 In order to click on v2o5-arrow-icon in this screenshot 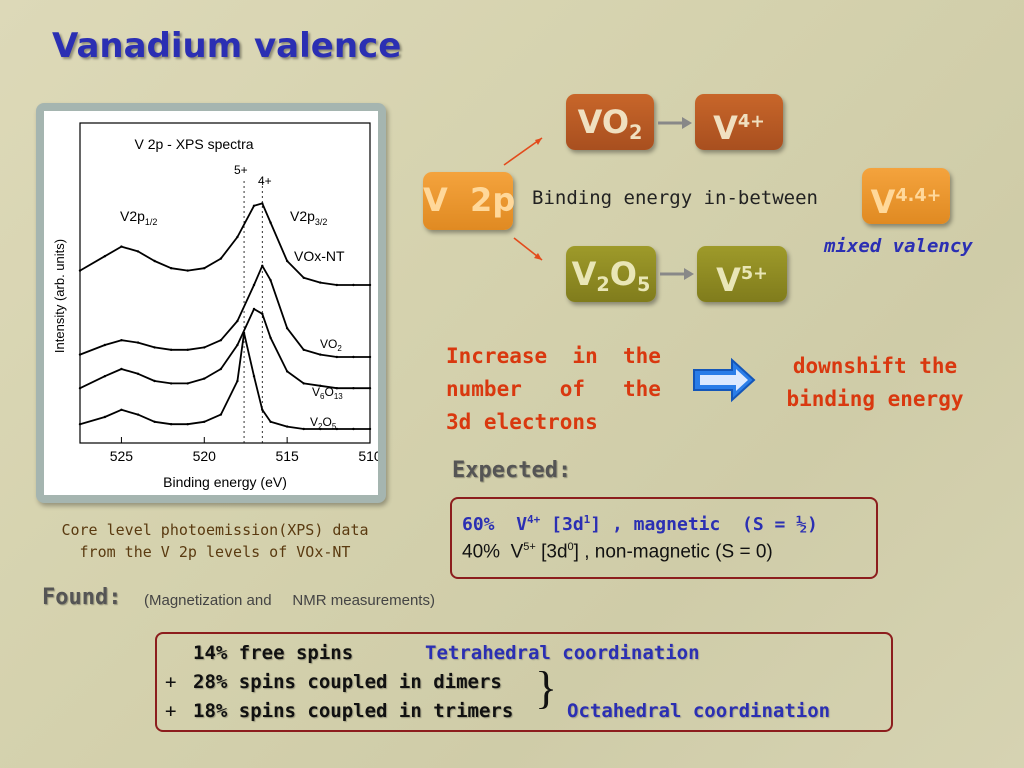, I will do `click(677, 274)`.